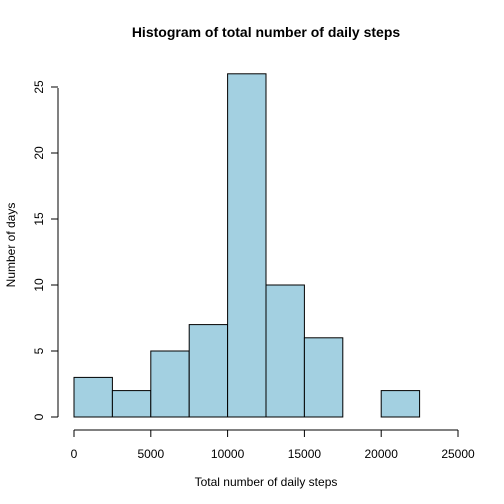 The width and height of the screenshot is (504, 504). Describe the element at coordinates (273, 445) in the screenshot. I see `x-axis-ticks: 0 5000 10000 15000 20000 25000` at that location.